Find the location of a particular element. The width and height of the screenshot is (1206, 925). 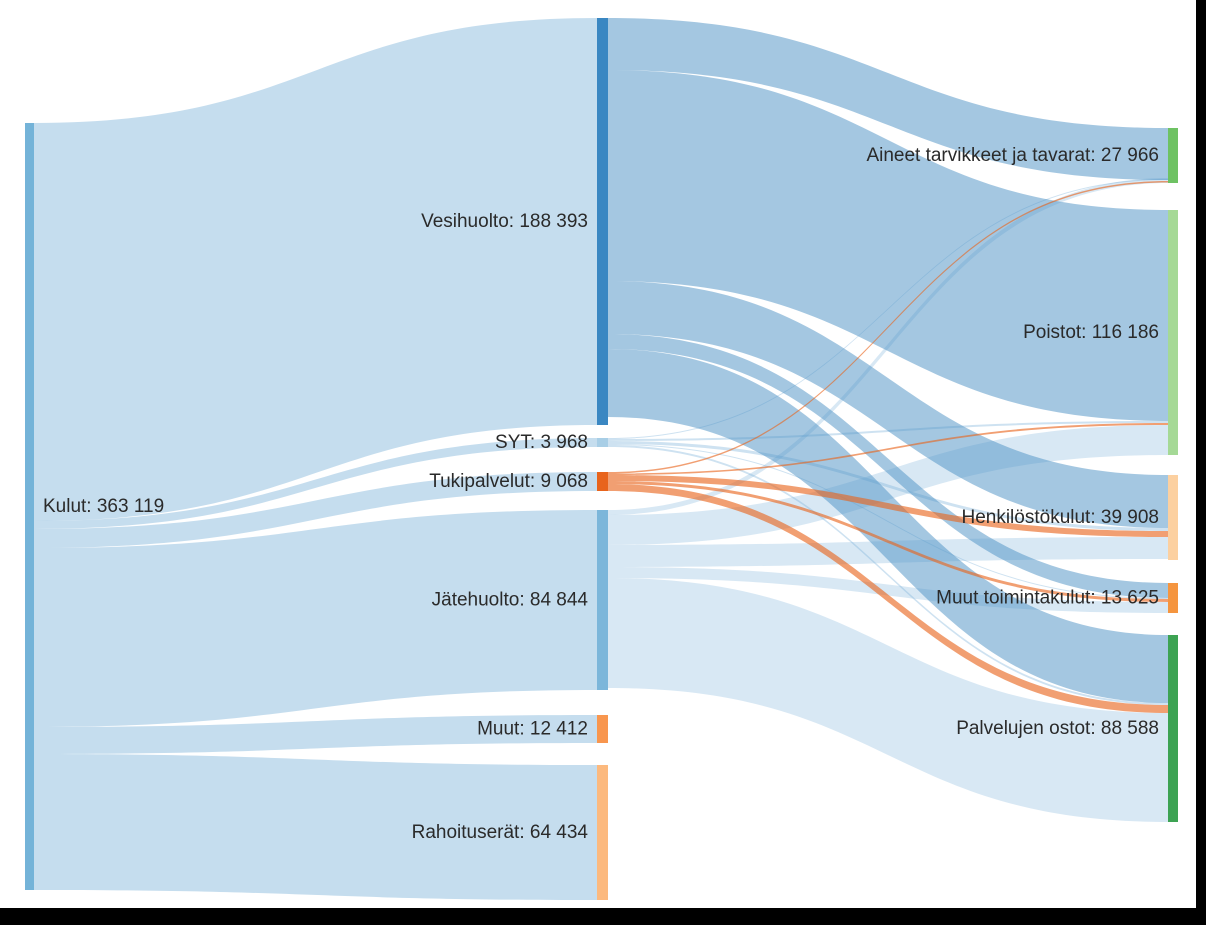

label-poistot: Poistot: 116 186 is located at coordinates (1091, 332).